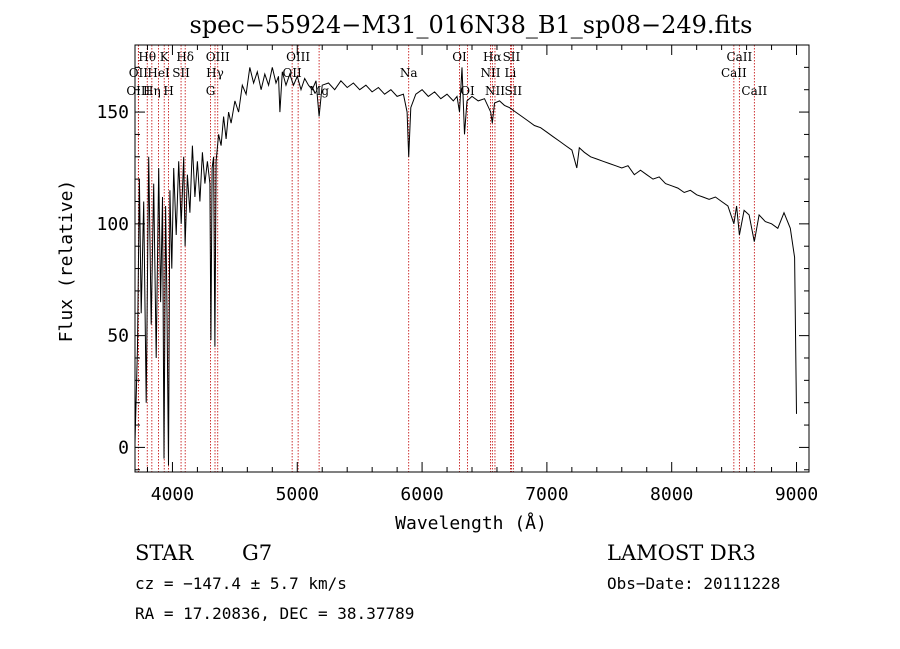  I want to click on x-tick-label: 7000, so click(546, 494).